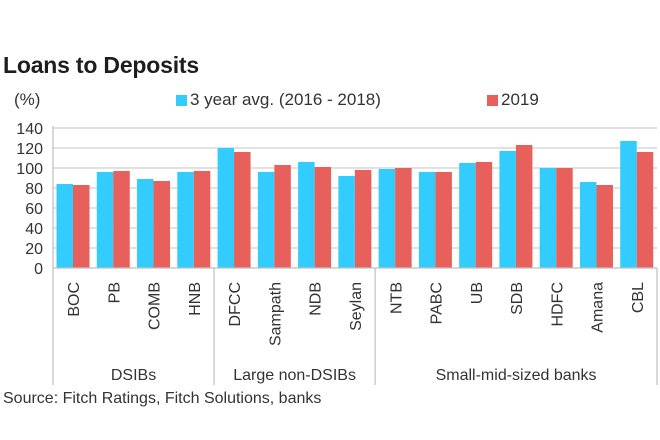 The width and height of the screenshot is (660, 440). I want to click on legend-item-2019: 2019, so click(513, 100).